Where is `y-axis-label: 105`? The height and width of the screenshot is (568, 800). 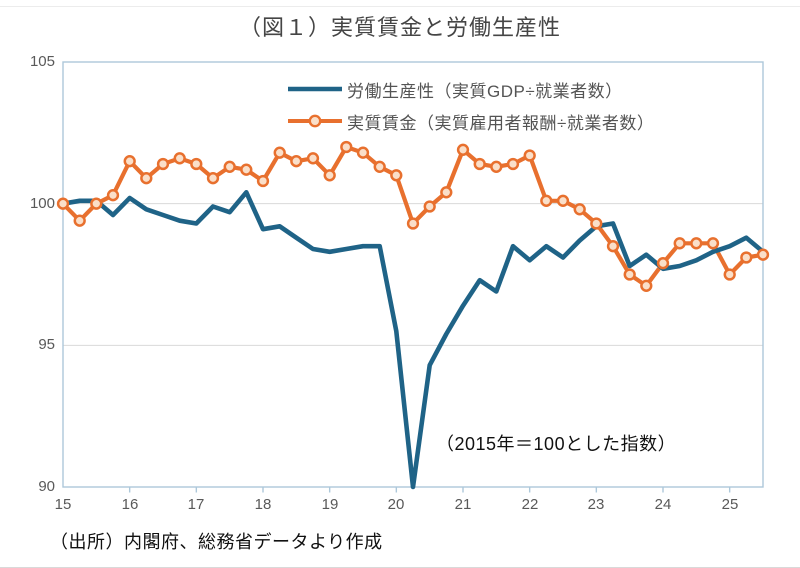
y-axis-label: 105 is located at coordinates (42, 61).